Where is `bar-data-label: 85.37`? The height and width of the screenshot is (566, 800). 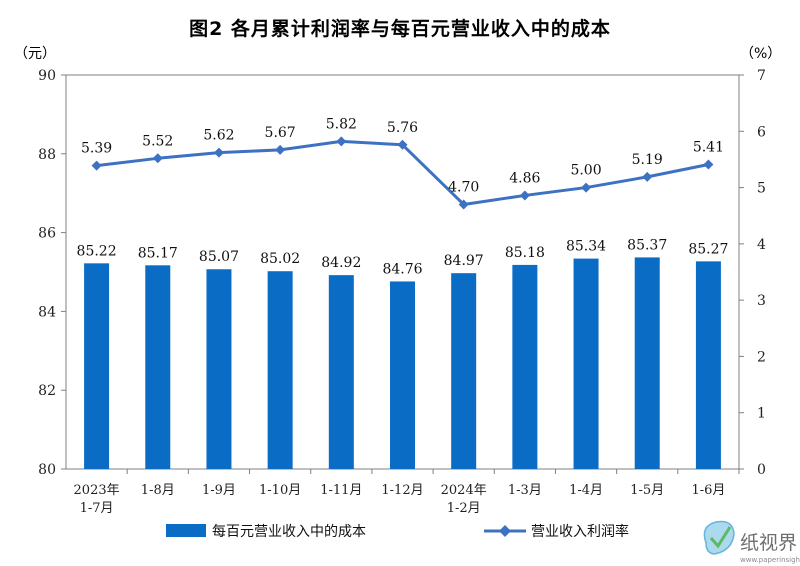 bar-data-label: 85.37 is located at coordinates (647, 245).